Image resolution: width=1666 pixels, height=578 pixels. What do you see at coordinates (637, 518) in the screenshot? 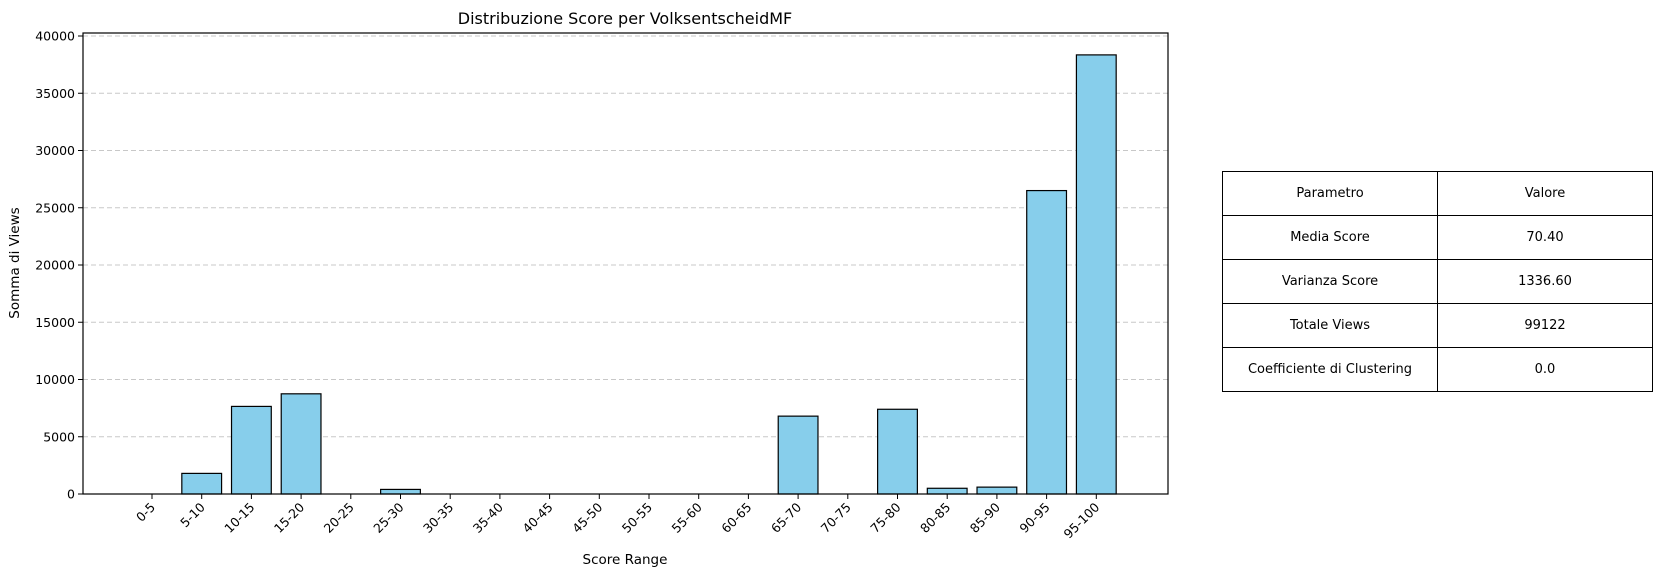
I see `x-tick-label: 50-55` at bounding box center [637, 518].